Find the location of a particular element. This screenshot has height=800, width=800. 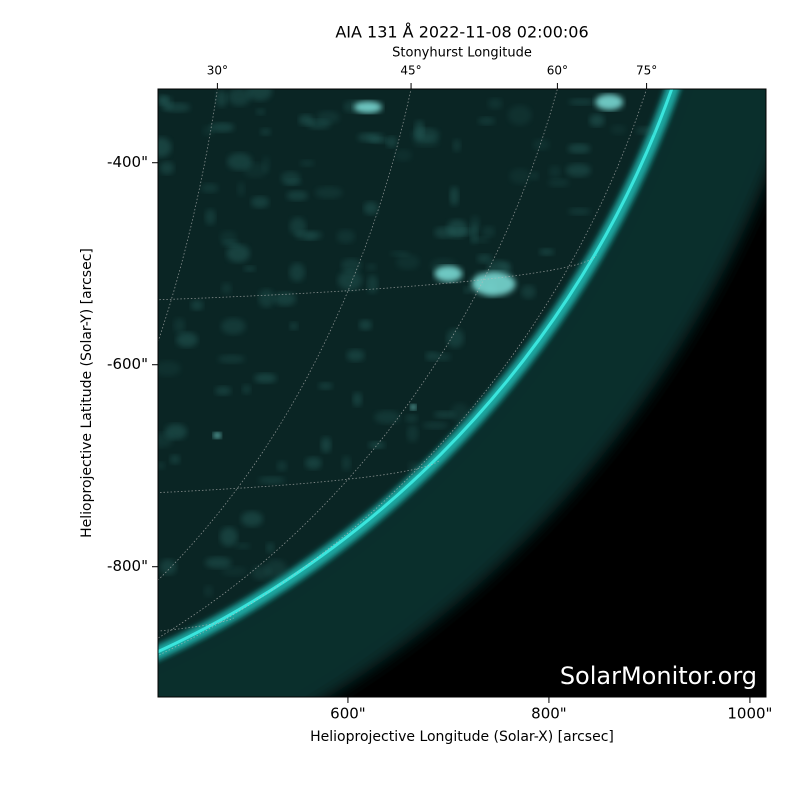

x-tick-label: 800" is located at coordinates (549, 714).